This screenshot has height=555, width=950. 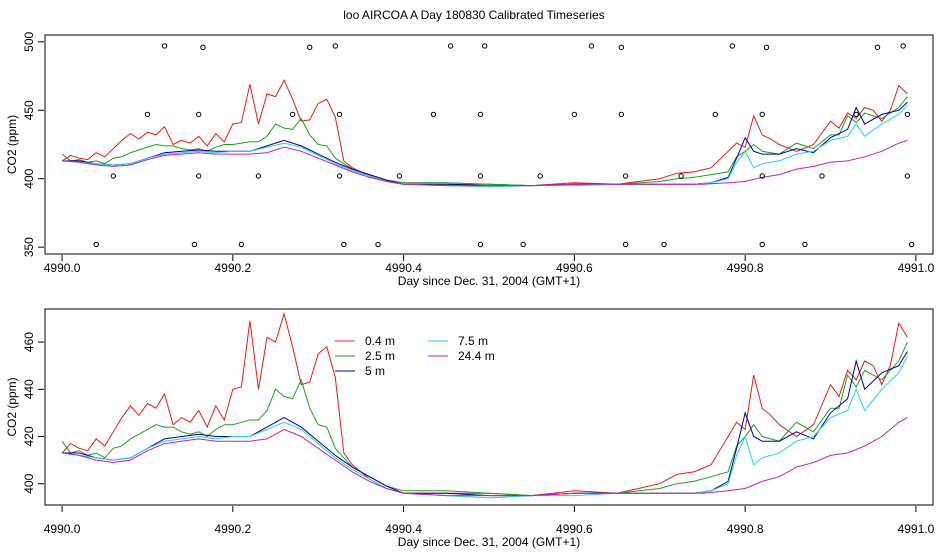 What do you see at coordinates (29, 436) in the screenshot?
I see `y-tick-label: 420` at bounding box center [29, 436].